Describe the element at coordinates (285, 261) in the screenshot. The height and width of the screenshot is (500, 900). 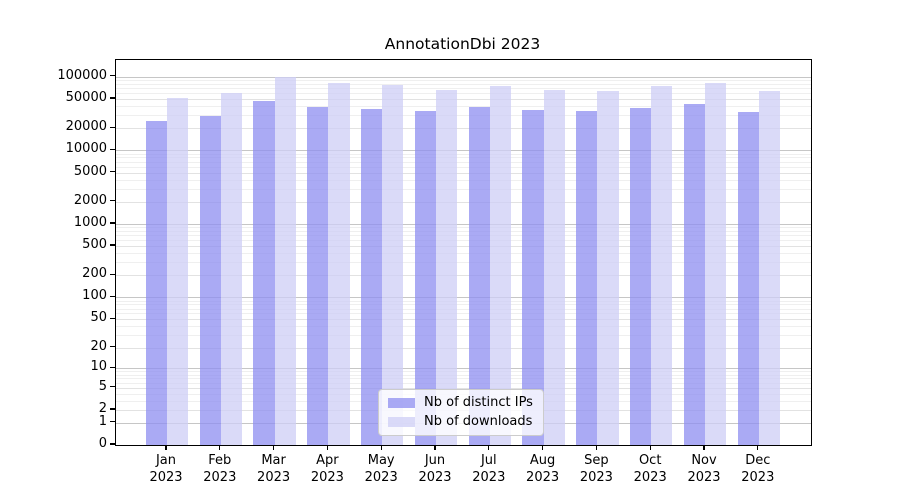
I see `bar-downloads-mar` at that location.